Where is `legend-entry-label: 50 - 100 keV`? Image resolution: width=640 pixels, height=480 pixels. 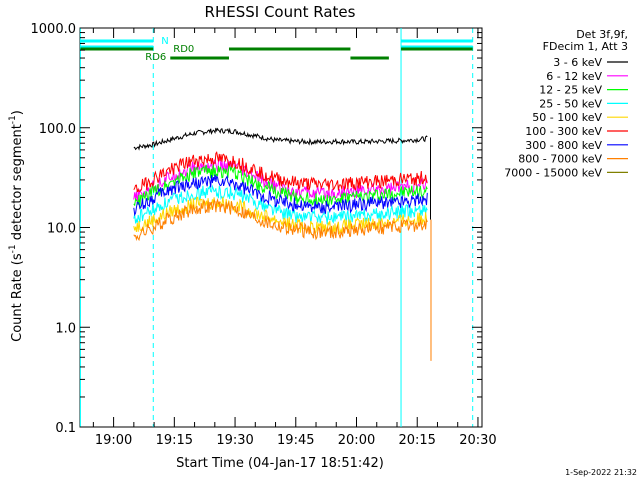
legend-entry-label: 50 - 100 keV is located at coordinates (567, 117).